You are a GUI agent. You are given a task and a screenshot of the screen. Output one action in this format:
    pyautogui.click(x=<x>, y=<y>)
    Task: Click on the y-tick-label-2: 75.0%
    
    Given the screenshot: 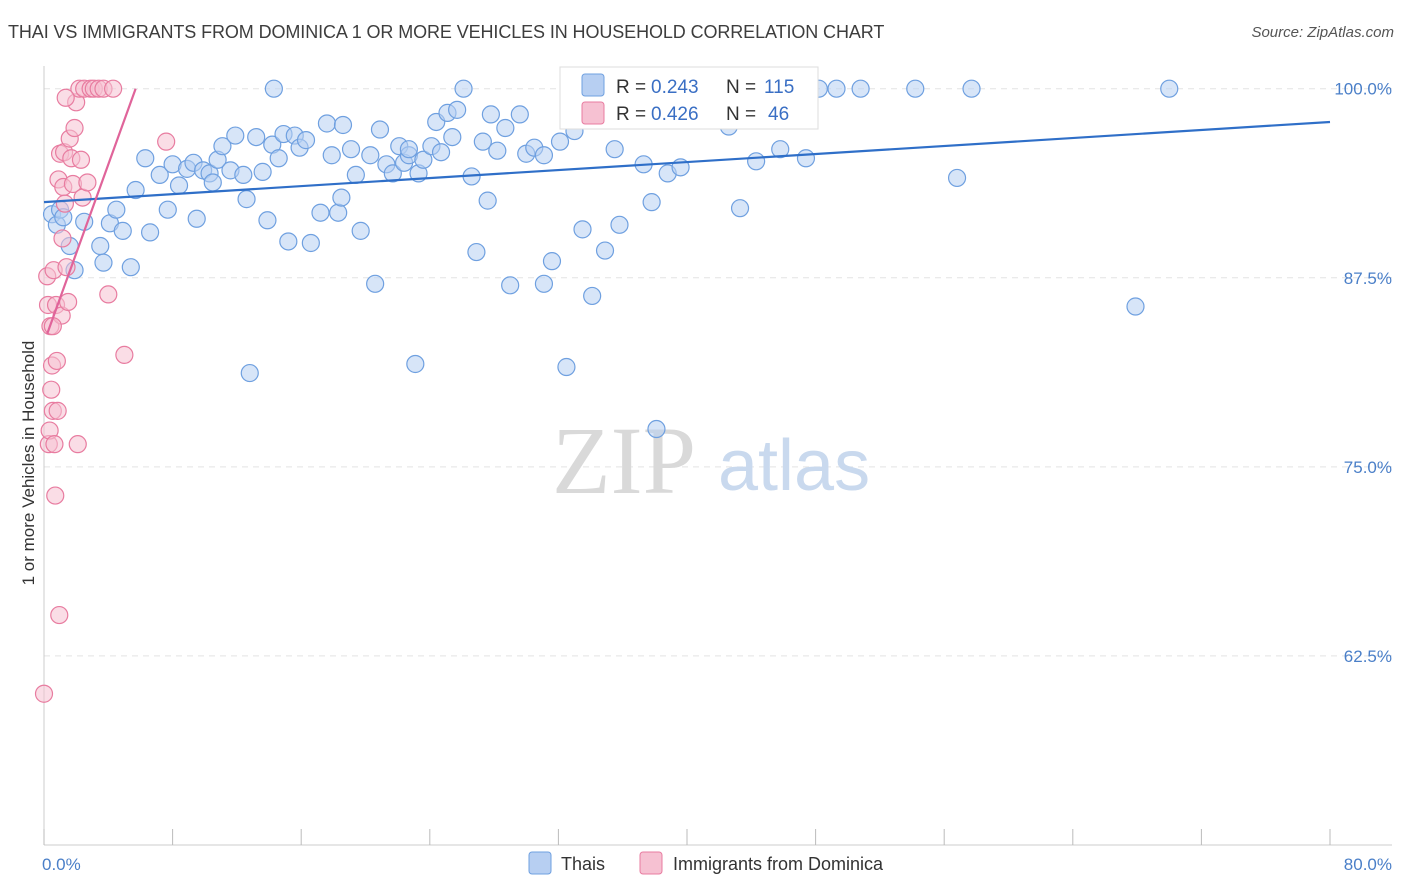 What is the action you would take?
    pyautogui.click(x=1368, y=467)
    